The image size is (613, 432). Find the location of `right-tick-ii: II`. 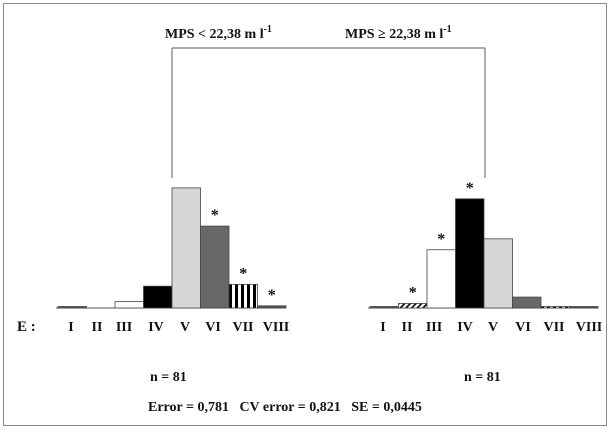

right-tick-ii: II is located at coordinates (407, 327).